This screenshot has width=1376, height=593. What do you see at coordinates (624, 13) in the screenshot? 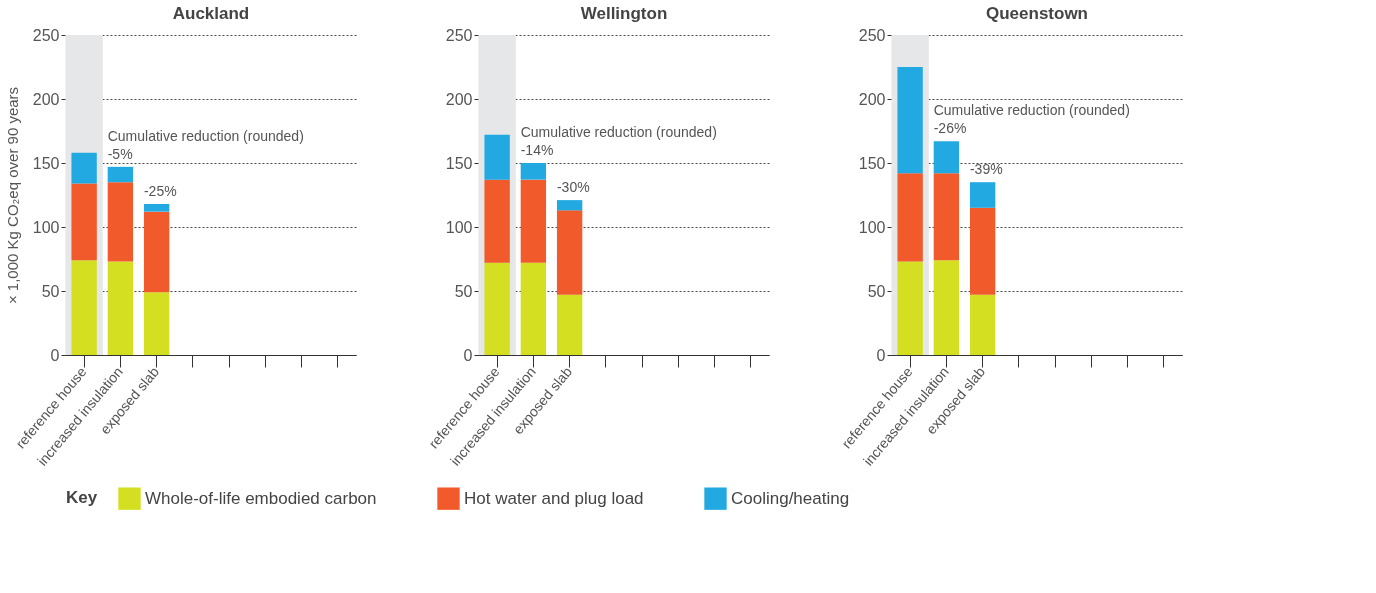
I see `chart-title: Wellington` at bounding box center [624, 13].